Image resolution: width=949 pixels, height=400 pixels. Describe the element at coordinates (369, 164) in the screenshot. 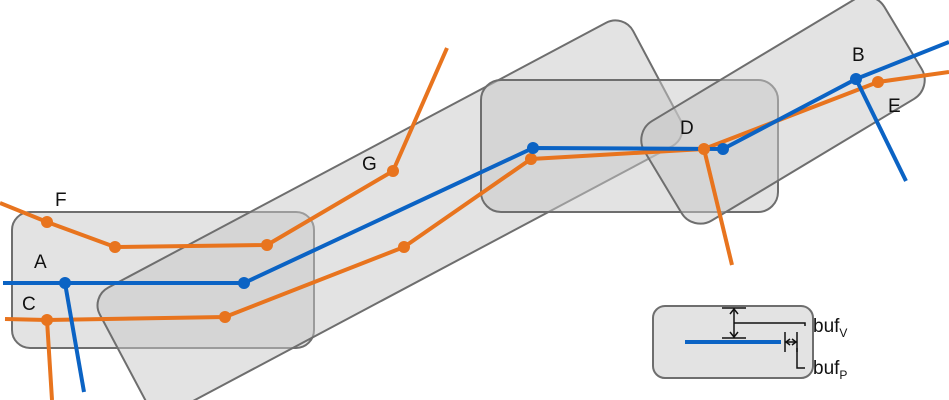

I see `label-g: G` at that location.